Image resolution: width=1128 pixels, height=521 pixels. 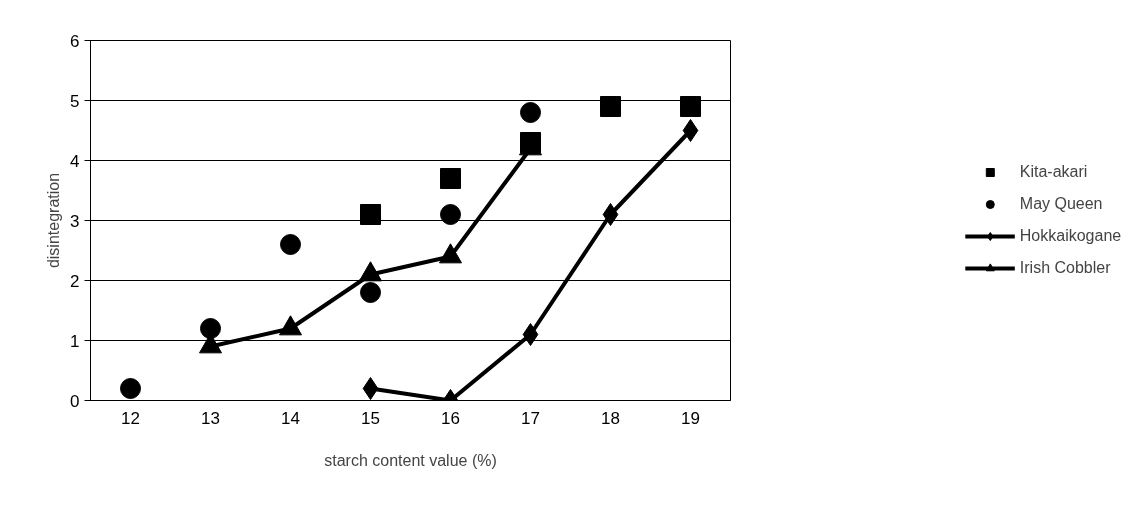 What do you see at coordinates (75, 401) in the screenshot?
I see `y-tick-label: 0` at bounding box center [75, 401].